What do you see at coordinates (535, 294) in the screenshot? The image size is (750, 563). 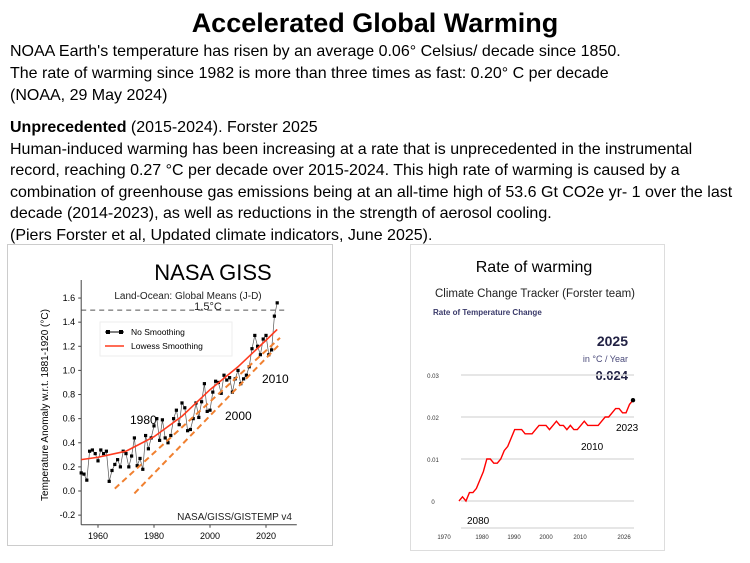 I see `panel-subtitle: Climate Change Tracker (Forster team)` at bounding box center [535, 294].